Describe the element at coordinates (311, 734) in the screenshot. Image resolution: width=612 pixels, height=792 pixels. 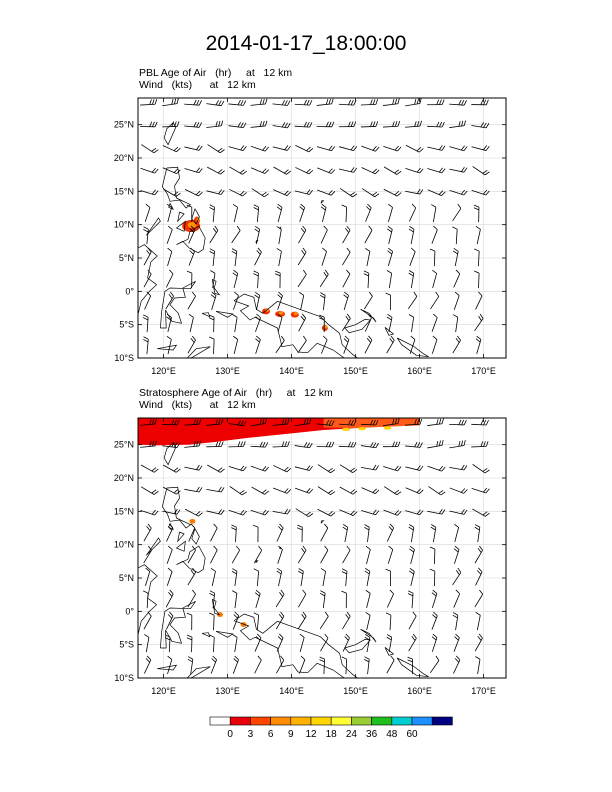
I see `colorbar-label: 12` at that location.